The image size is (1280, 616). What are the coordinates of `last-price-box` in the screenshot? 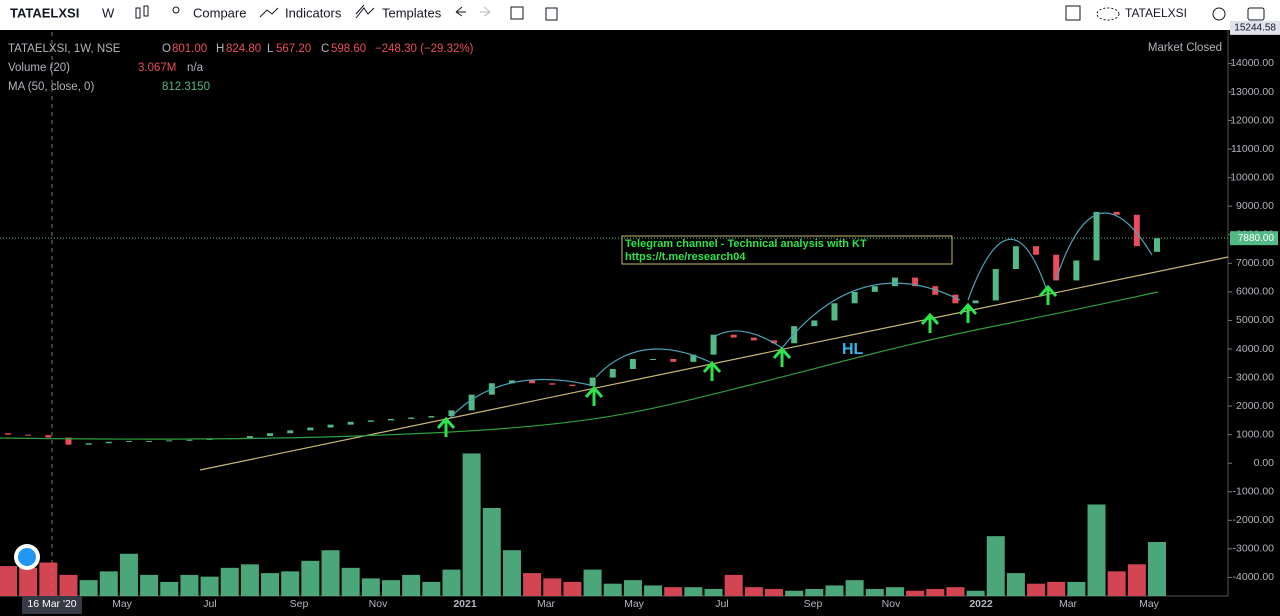 It's located at (1254, 238).